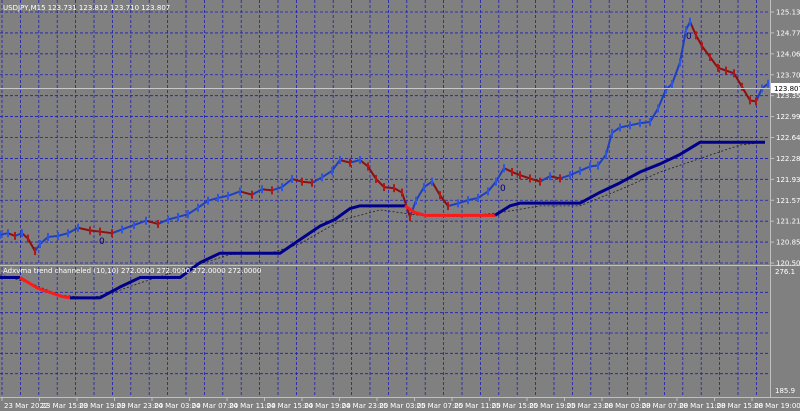  Describe the element at coordinates (788, 180) in the screenshot. I see `price-label: 121.930` at that location.